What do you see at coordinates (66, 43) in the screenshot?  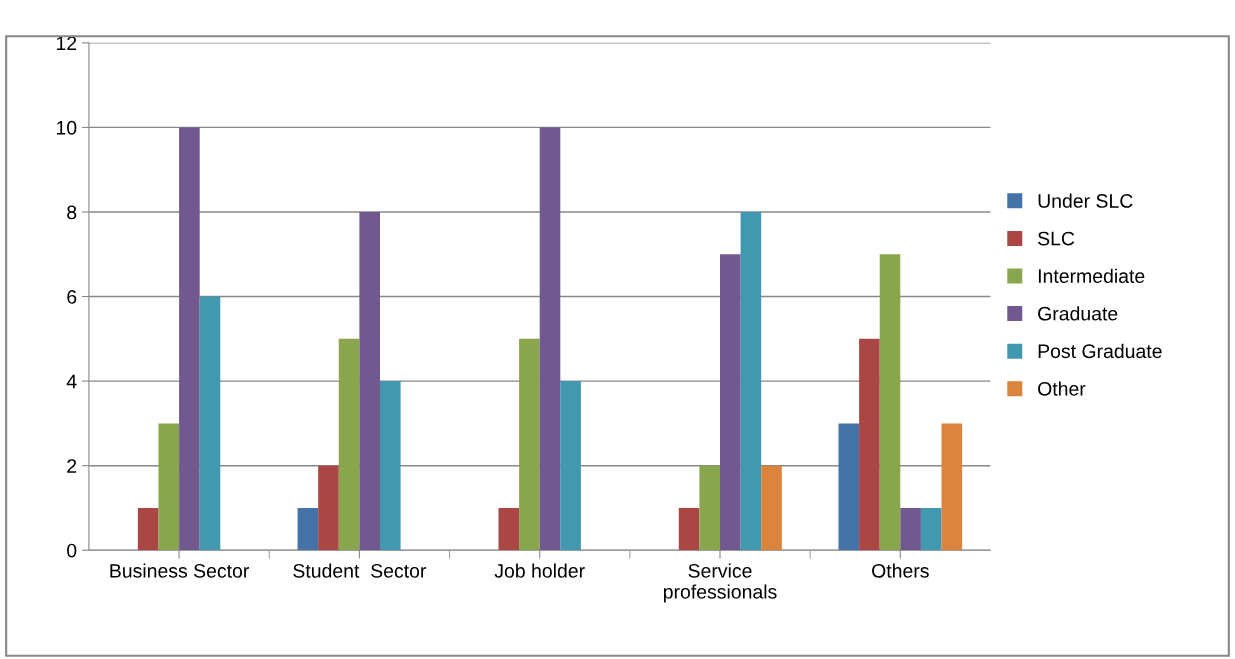 I see `y-tick-label: 12` at bounding box center [66, 43].